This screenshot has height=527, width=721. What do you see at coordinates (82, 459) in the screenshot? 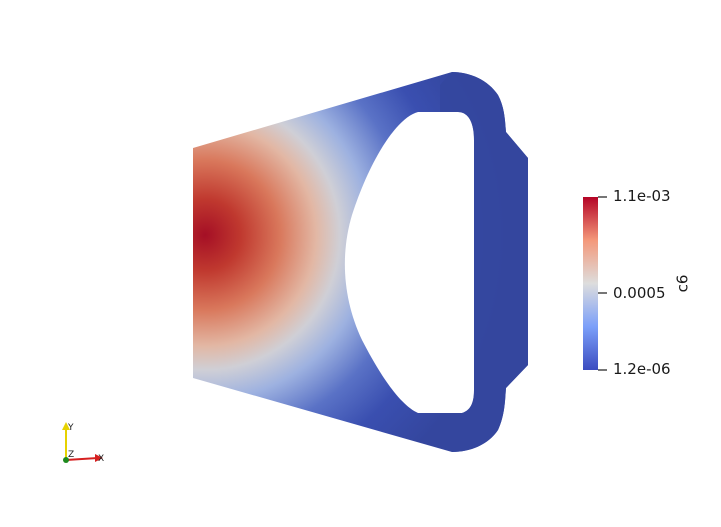
I see `x-axis-line` at bounding box center [82, 459].